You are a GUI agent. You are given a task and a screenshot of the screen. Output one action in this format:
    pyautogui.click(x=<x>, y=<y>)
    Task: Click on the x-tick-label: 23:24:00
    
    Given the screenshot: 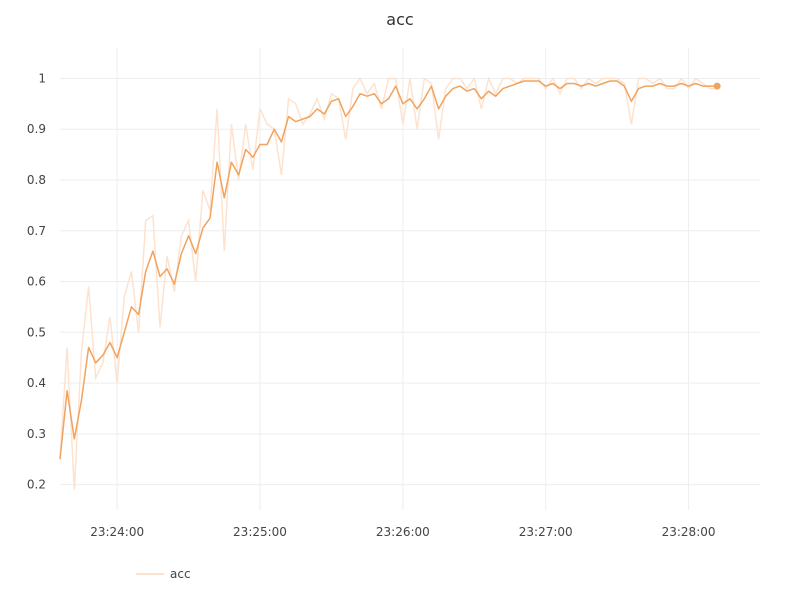 What is the action you would take?
    pyautogui.click(x=117, y=532)
    